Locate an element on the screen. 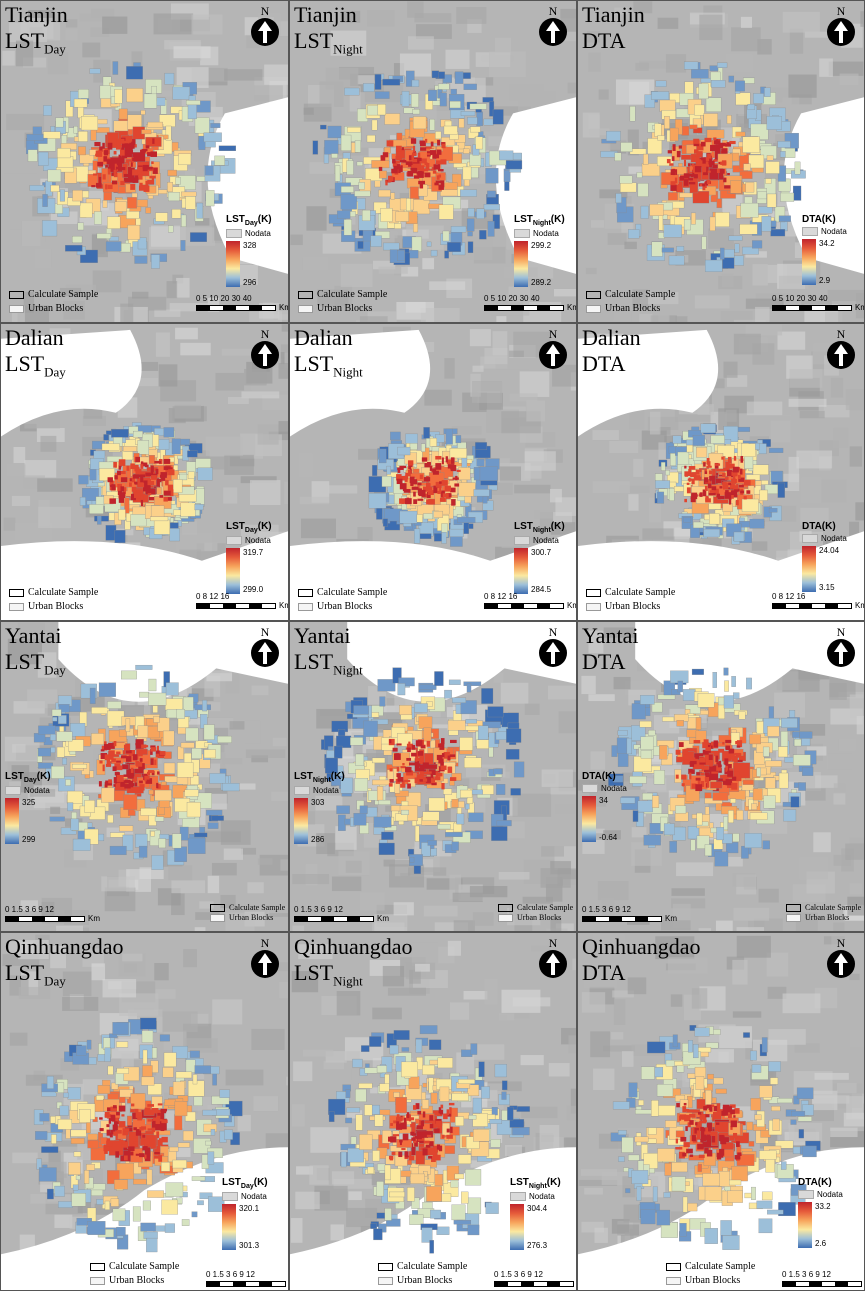 This screenshot has width=865, height=1291. urban-blocks-label: Urban Blocks is located at coordinates (713, 1280).